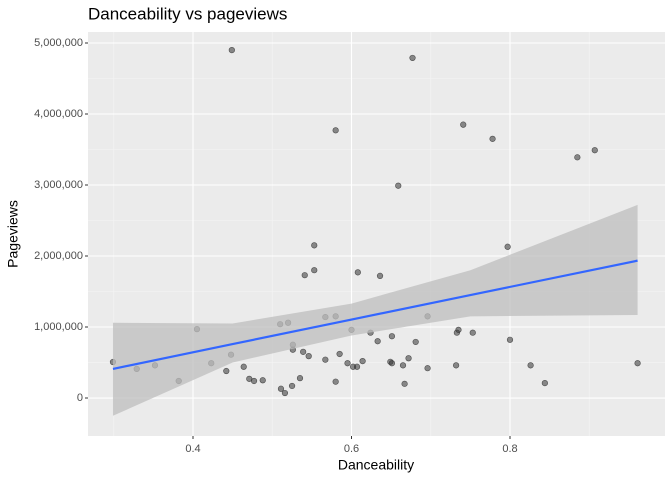  What do you see at coordinates (58, 256) in the screenshot?
I see `y-tick-label: 2,000,000` at bounding box center [58, 256].